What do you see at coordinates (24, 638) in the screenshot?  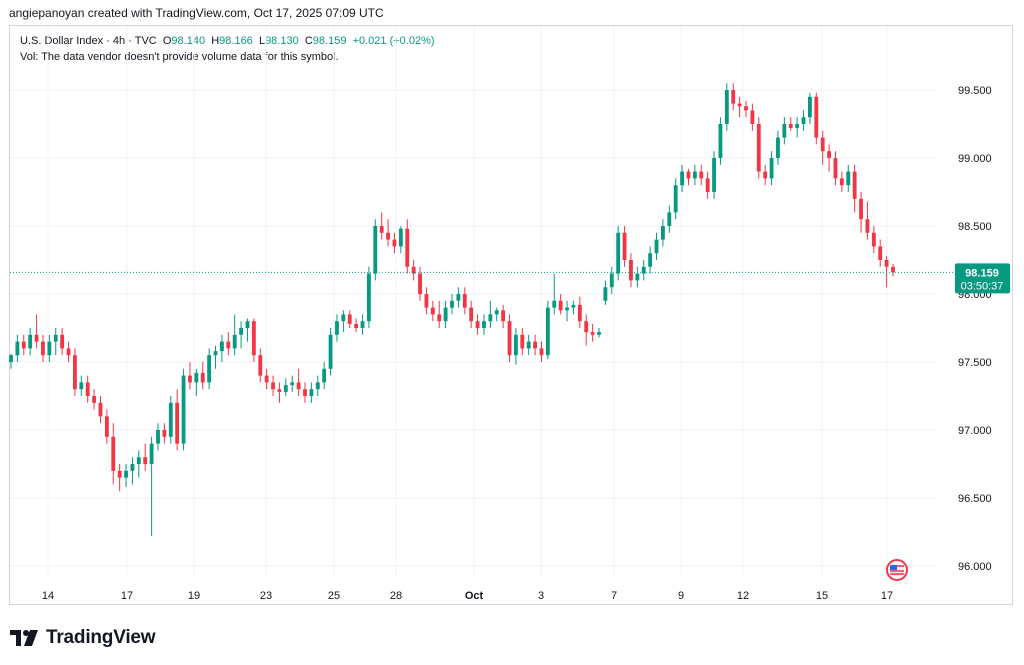 I see `tradingview-logo-icon` at bounding box center [24, 638].